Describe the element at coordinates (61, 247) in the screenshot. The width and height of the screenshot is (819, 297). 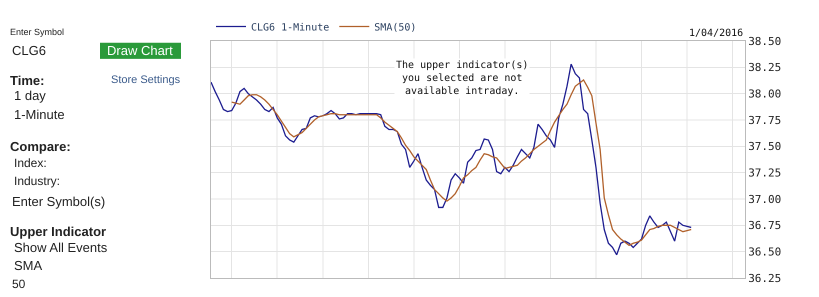
I see `text: Show All Events` at that location.